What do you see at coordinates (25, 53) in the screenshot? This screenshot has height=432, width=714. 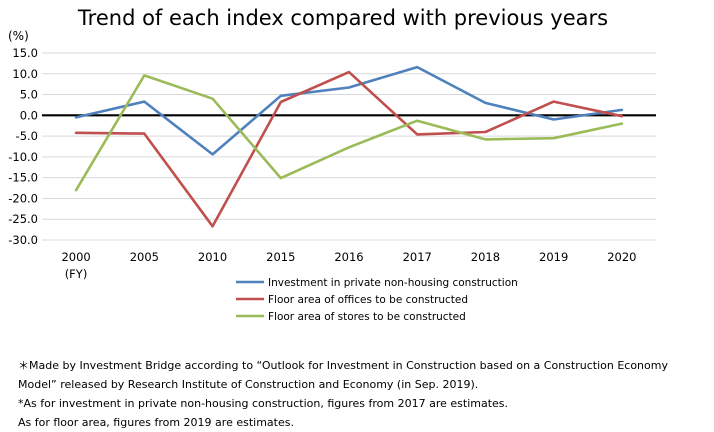 I see `y-tick-label: 15.0` at bounding box center [25, 53].